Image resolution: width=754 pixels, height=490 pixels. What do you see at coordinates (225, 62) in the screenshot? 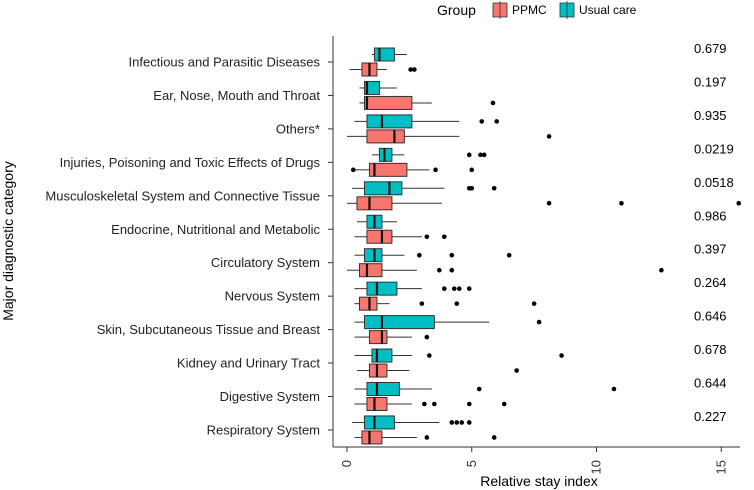
I see `category-label: Infectious and Parasitic Diseases` at bounding box center [225, 62].